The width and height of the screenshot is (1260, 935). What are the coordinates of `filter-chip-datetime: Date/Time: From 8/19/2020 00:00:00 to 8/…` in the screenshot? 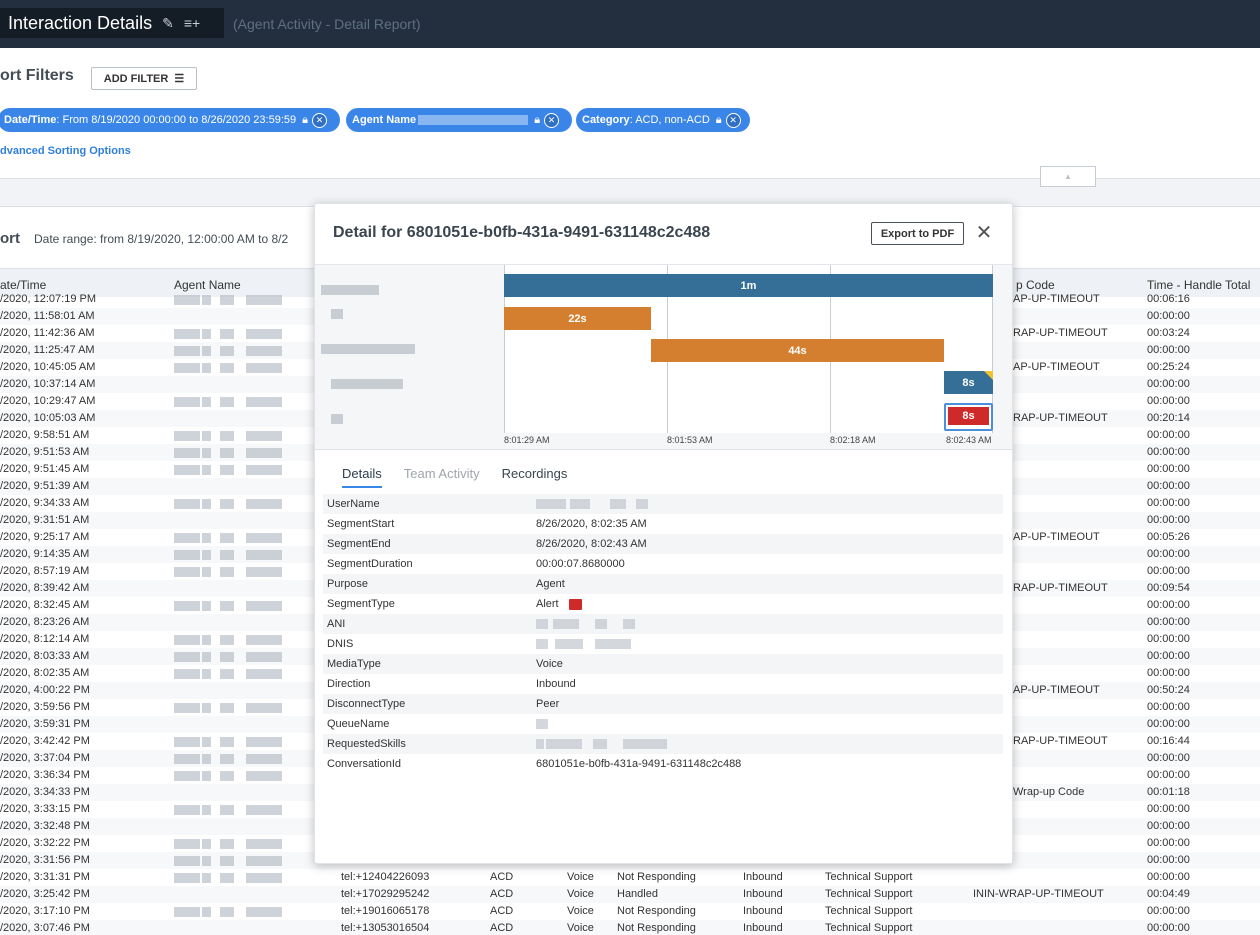 It's located at (170, 120).